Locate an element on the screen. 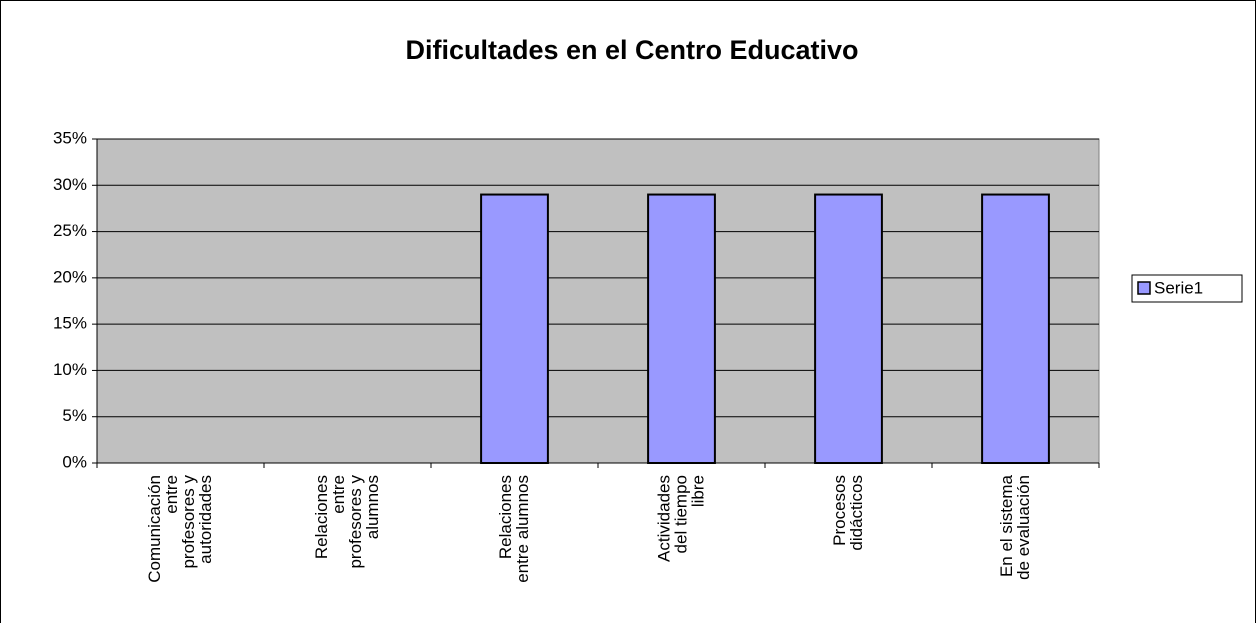 The height and width of the screenshot is (623, 1256). legend-label: Serie1 is located at coordinates (1178, 287).